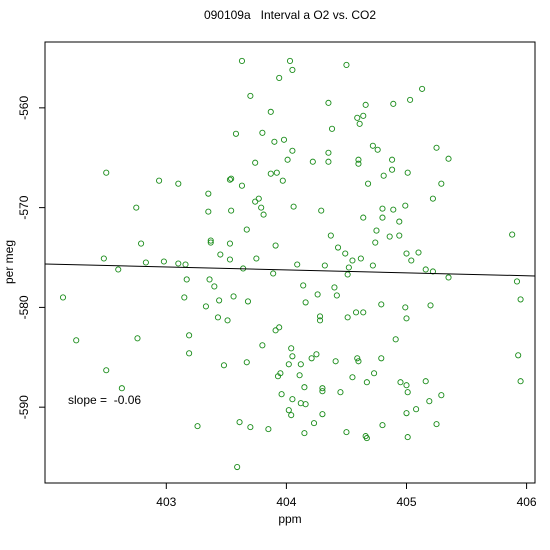 The height and width of the screenshot is (550, 550). What do you see at coordinates (166, 502) in the screenshot?
I see `x-tick-label: 403` at bounding box center [166, 502].